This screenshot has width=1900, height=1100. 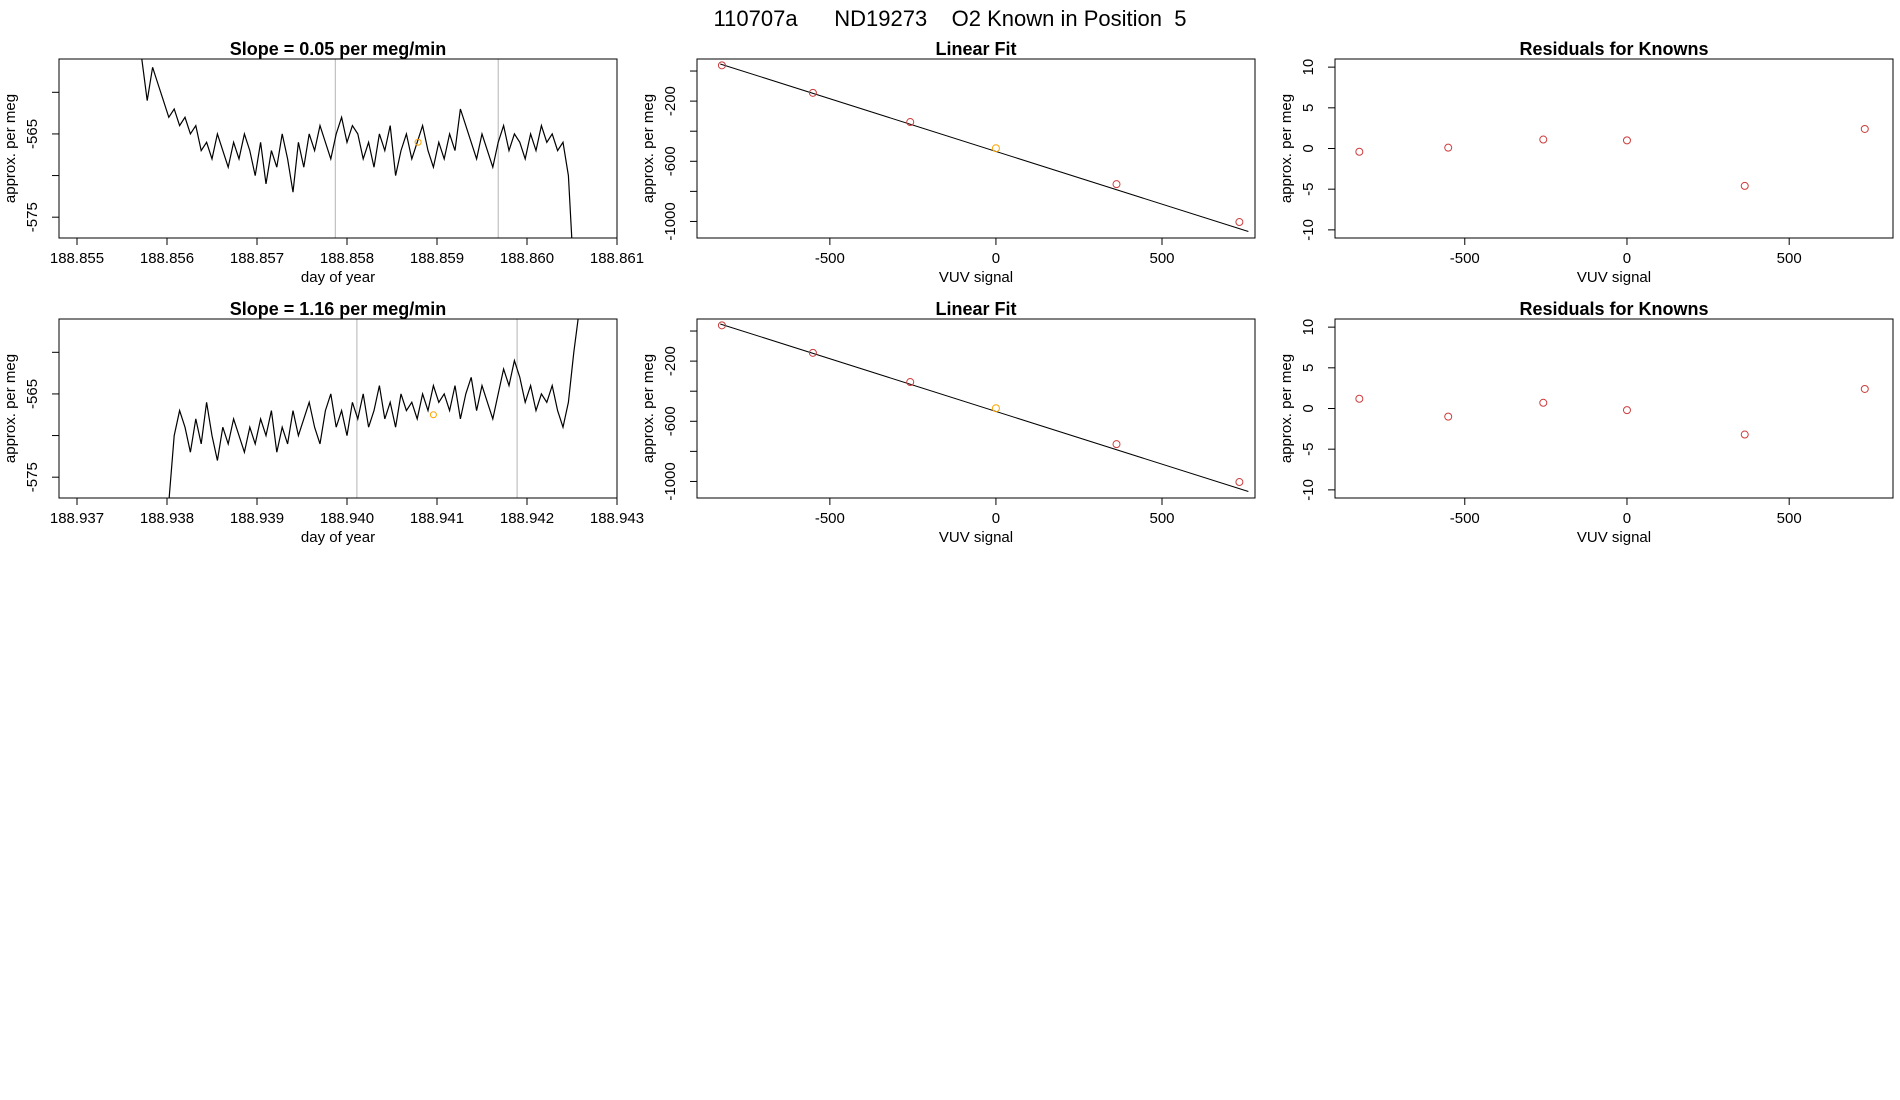 I want to click on x-tick-label: 188.857, so click(x=257, y=258).